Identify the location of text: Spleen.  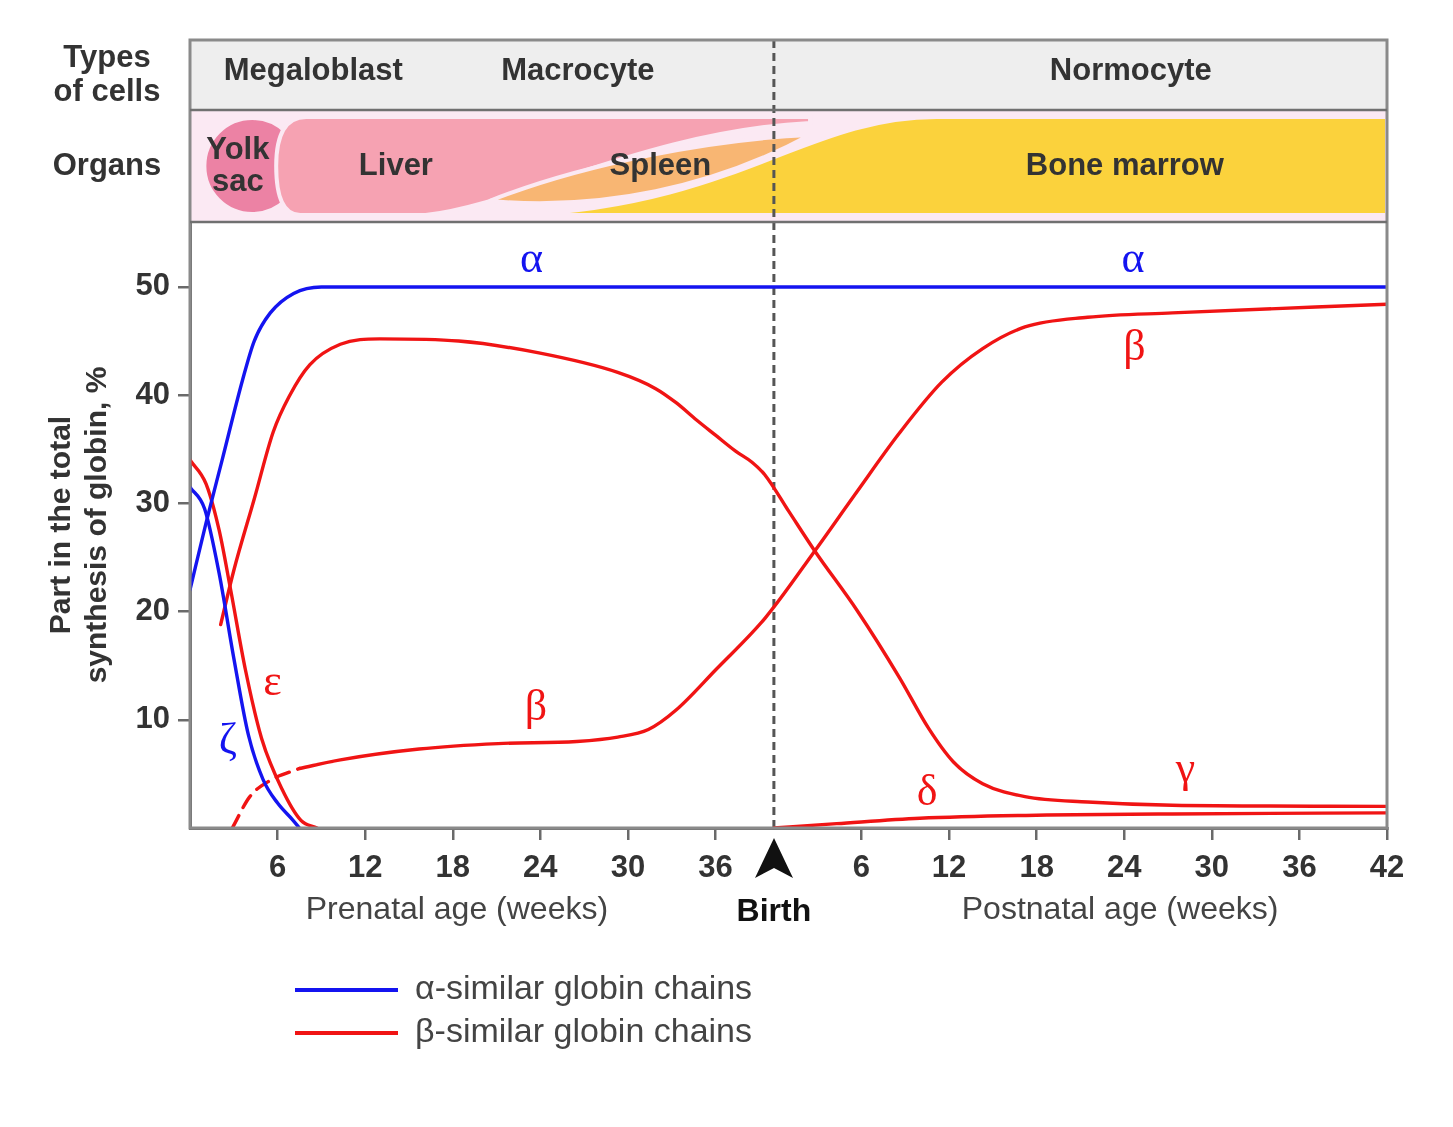
(660, 164).